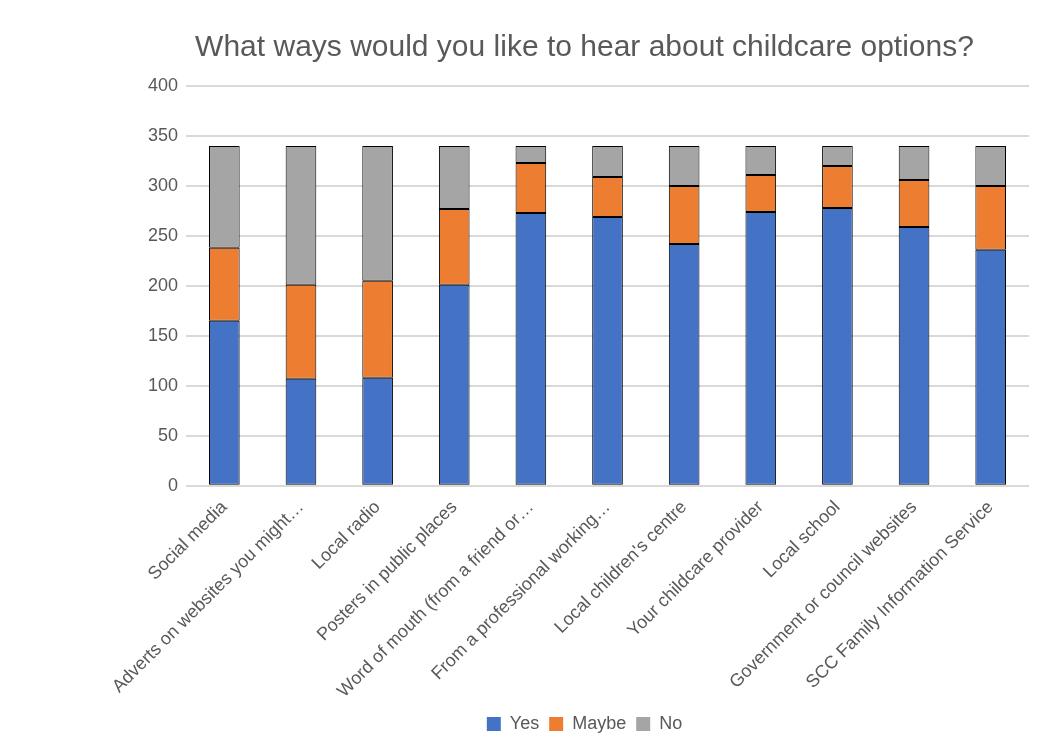 The width and height of the screenshot is (1049, 753). What do you see at coordinates (168, 434) in the screenshot?
I see `y-tick-label: 50` at bounding box center [168, 434].